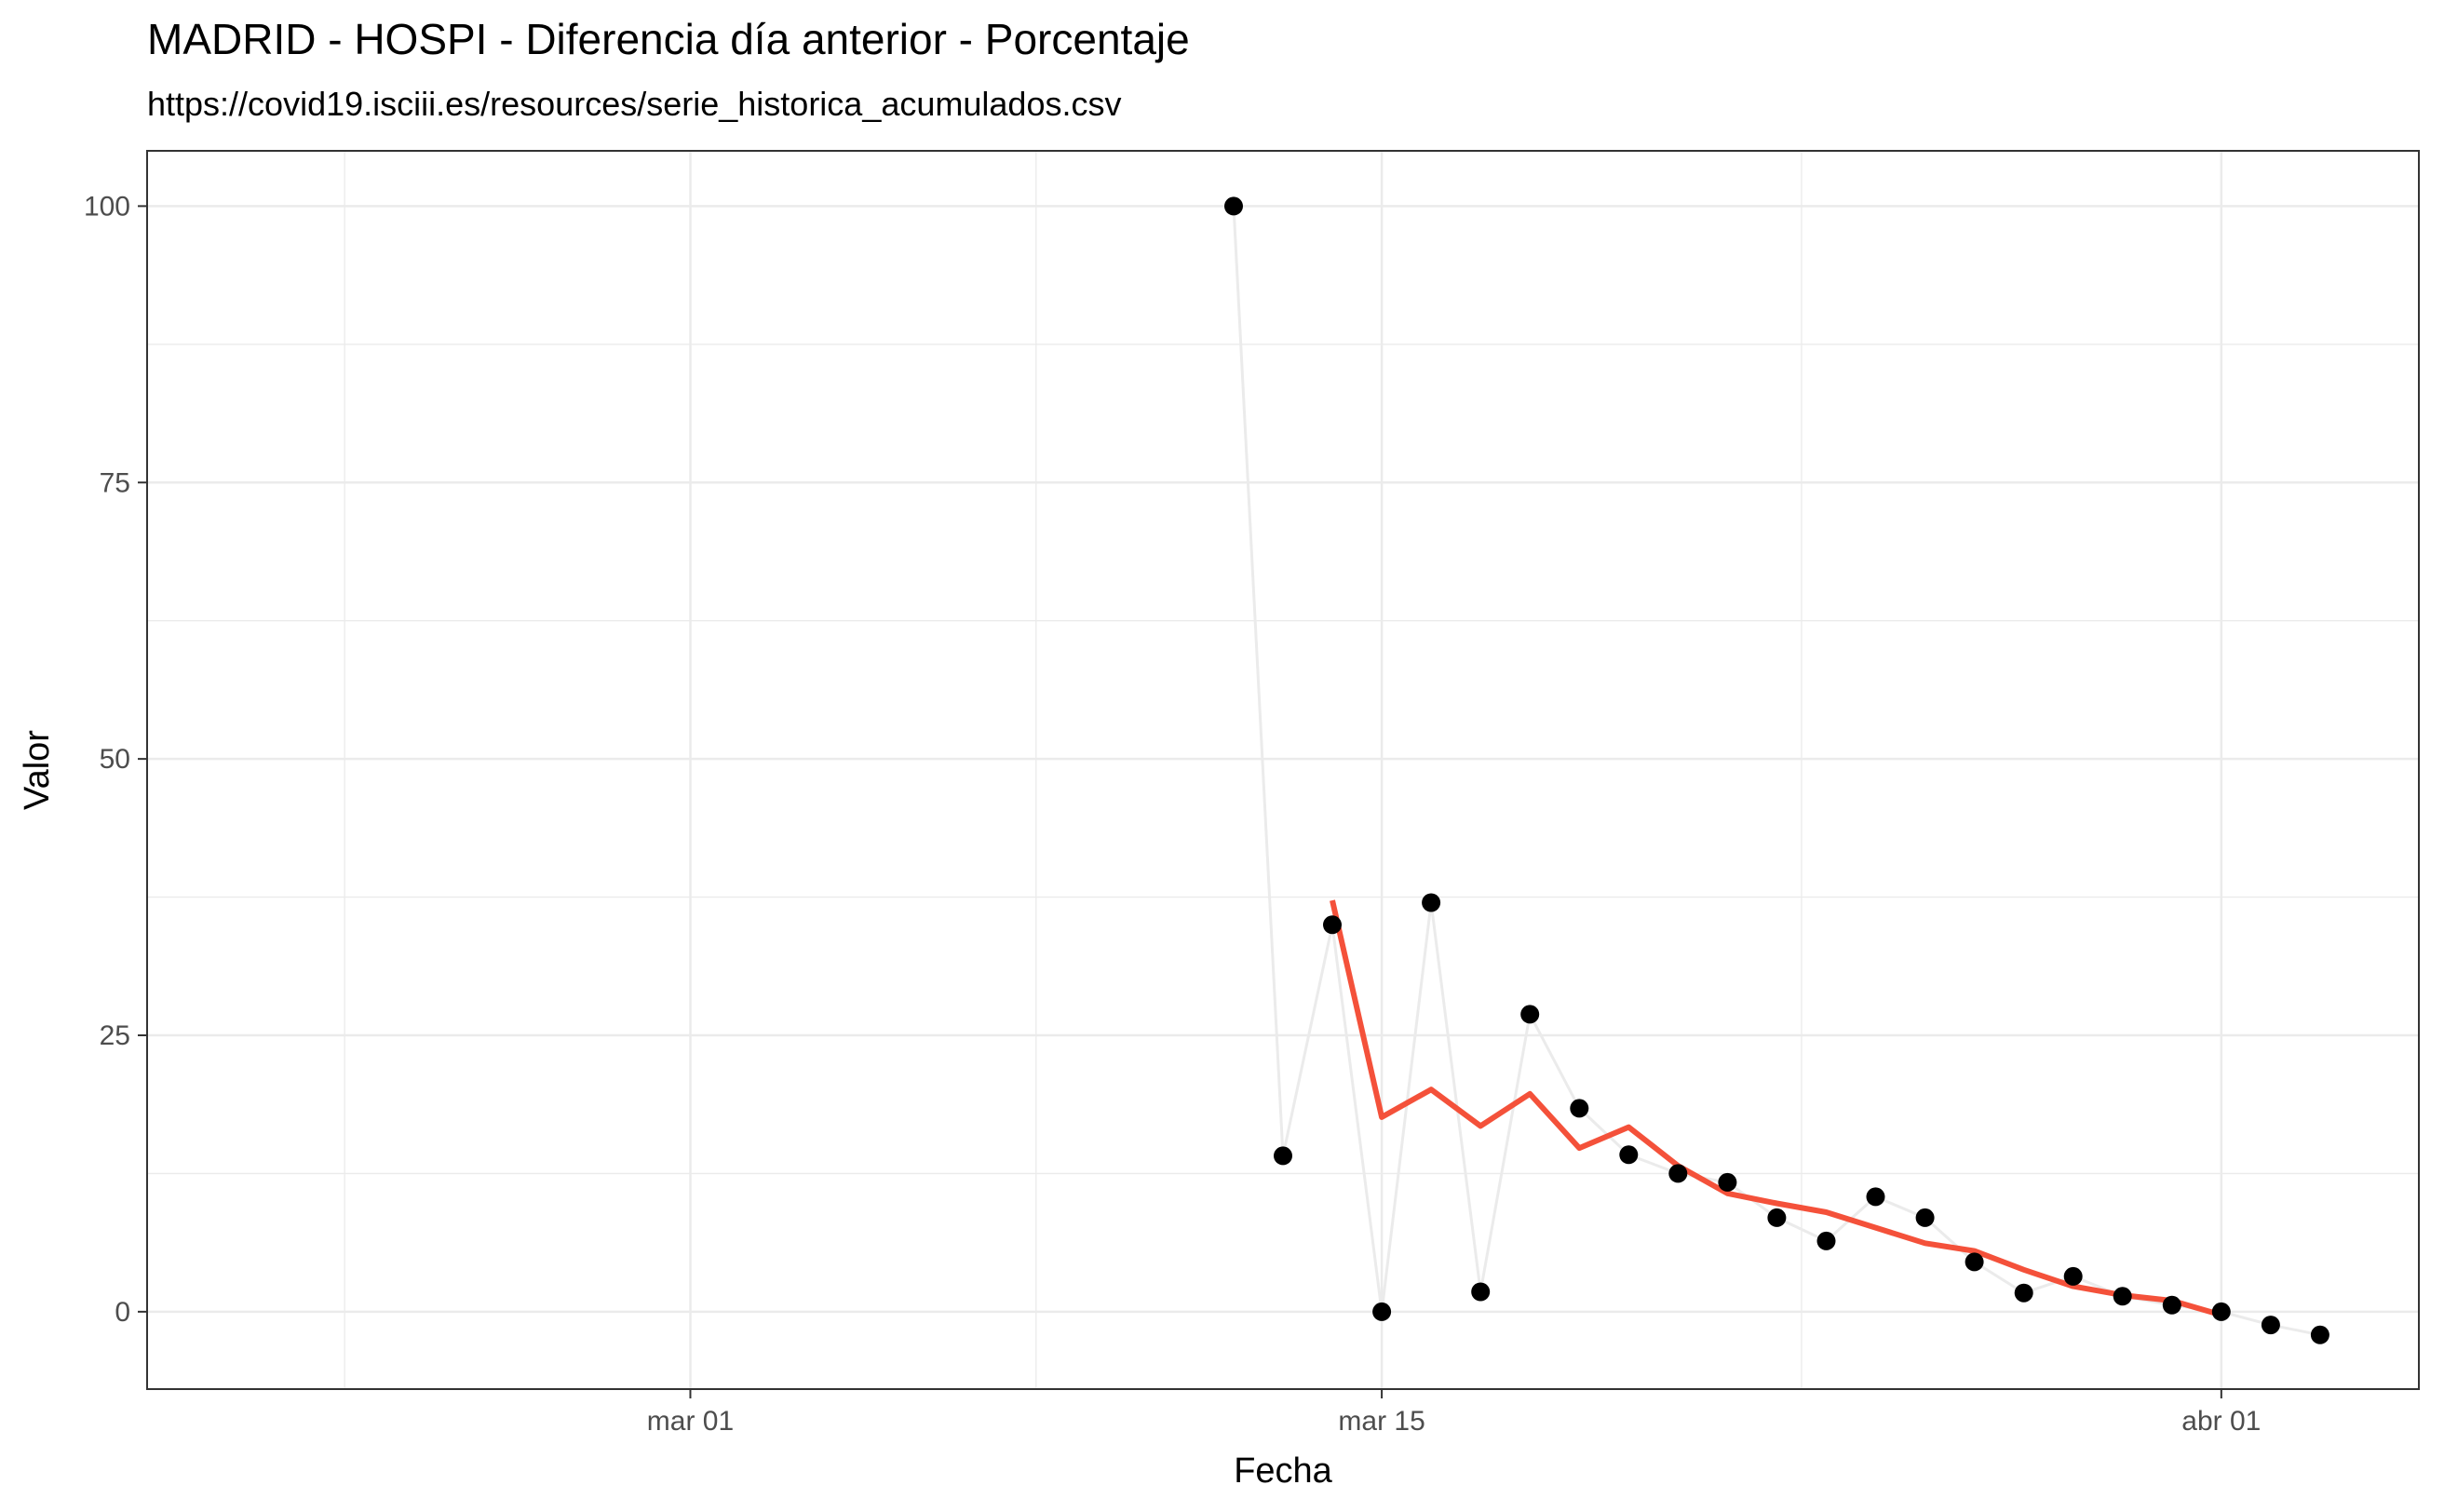 The width and height of the screenshot is (2444, 1512). What do you see at coordinates (115, 482) in the screenshot?
I see `y-tick-label: 75` at bounding box center [115, 482].